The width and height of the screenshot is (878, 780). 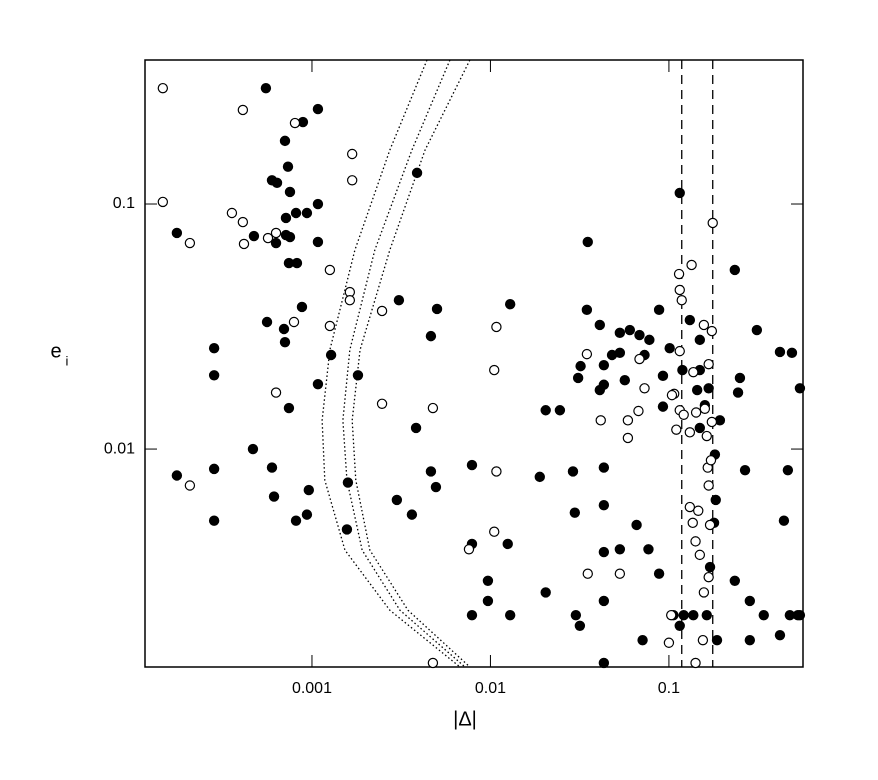 I want to click on y-tick-label: 0.1, so click(x=124, y=203).